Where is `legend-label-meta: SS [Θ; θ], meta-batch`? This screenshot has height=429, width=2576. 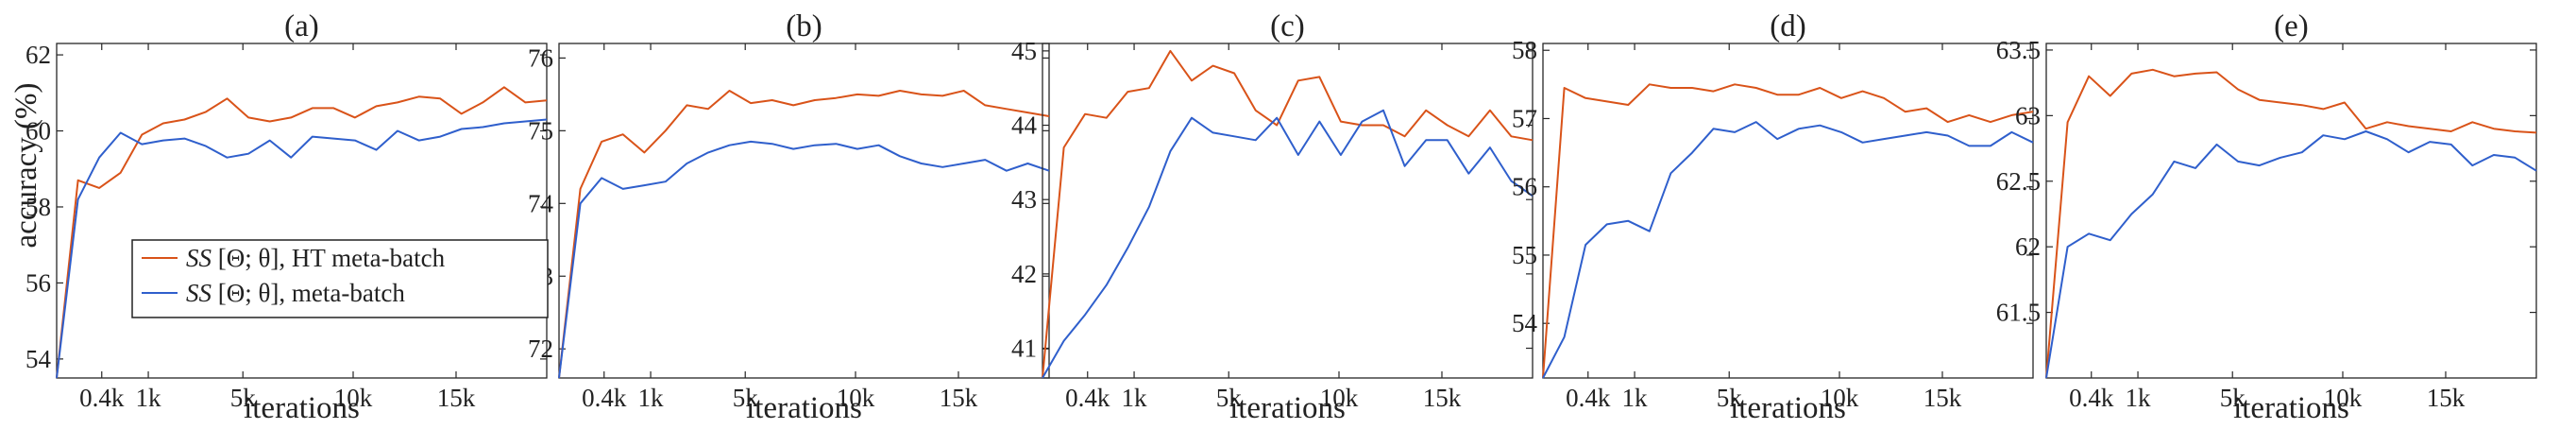
legend-label-meta: SS [Θ; θ], meta-batch is located at coordinates (295, 293).